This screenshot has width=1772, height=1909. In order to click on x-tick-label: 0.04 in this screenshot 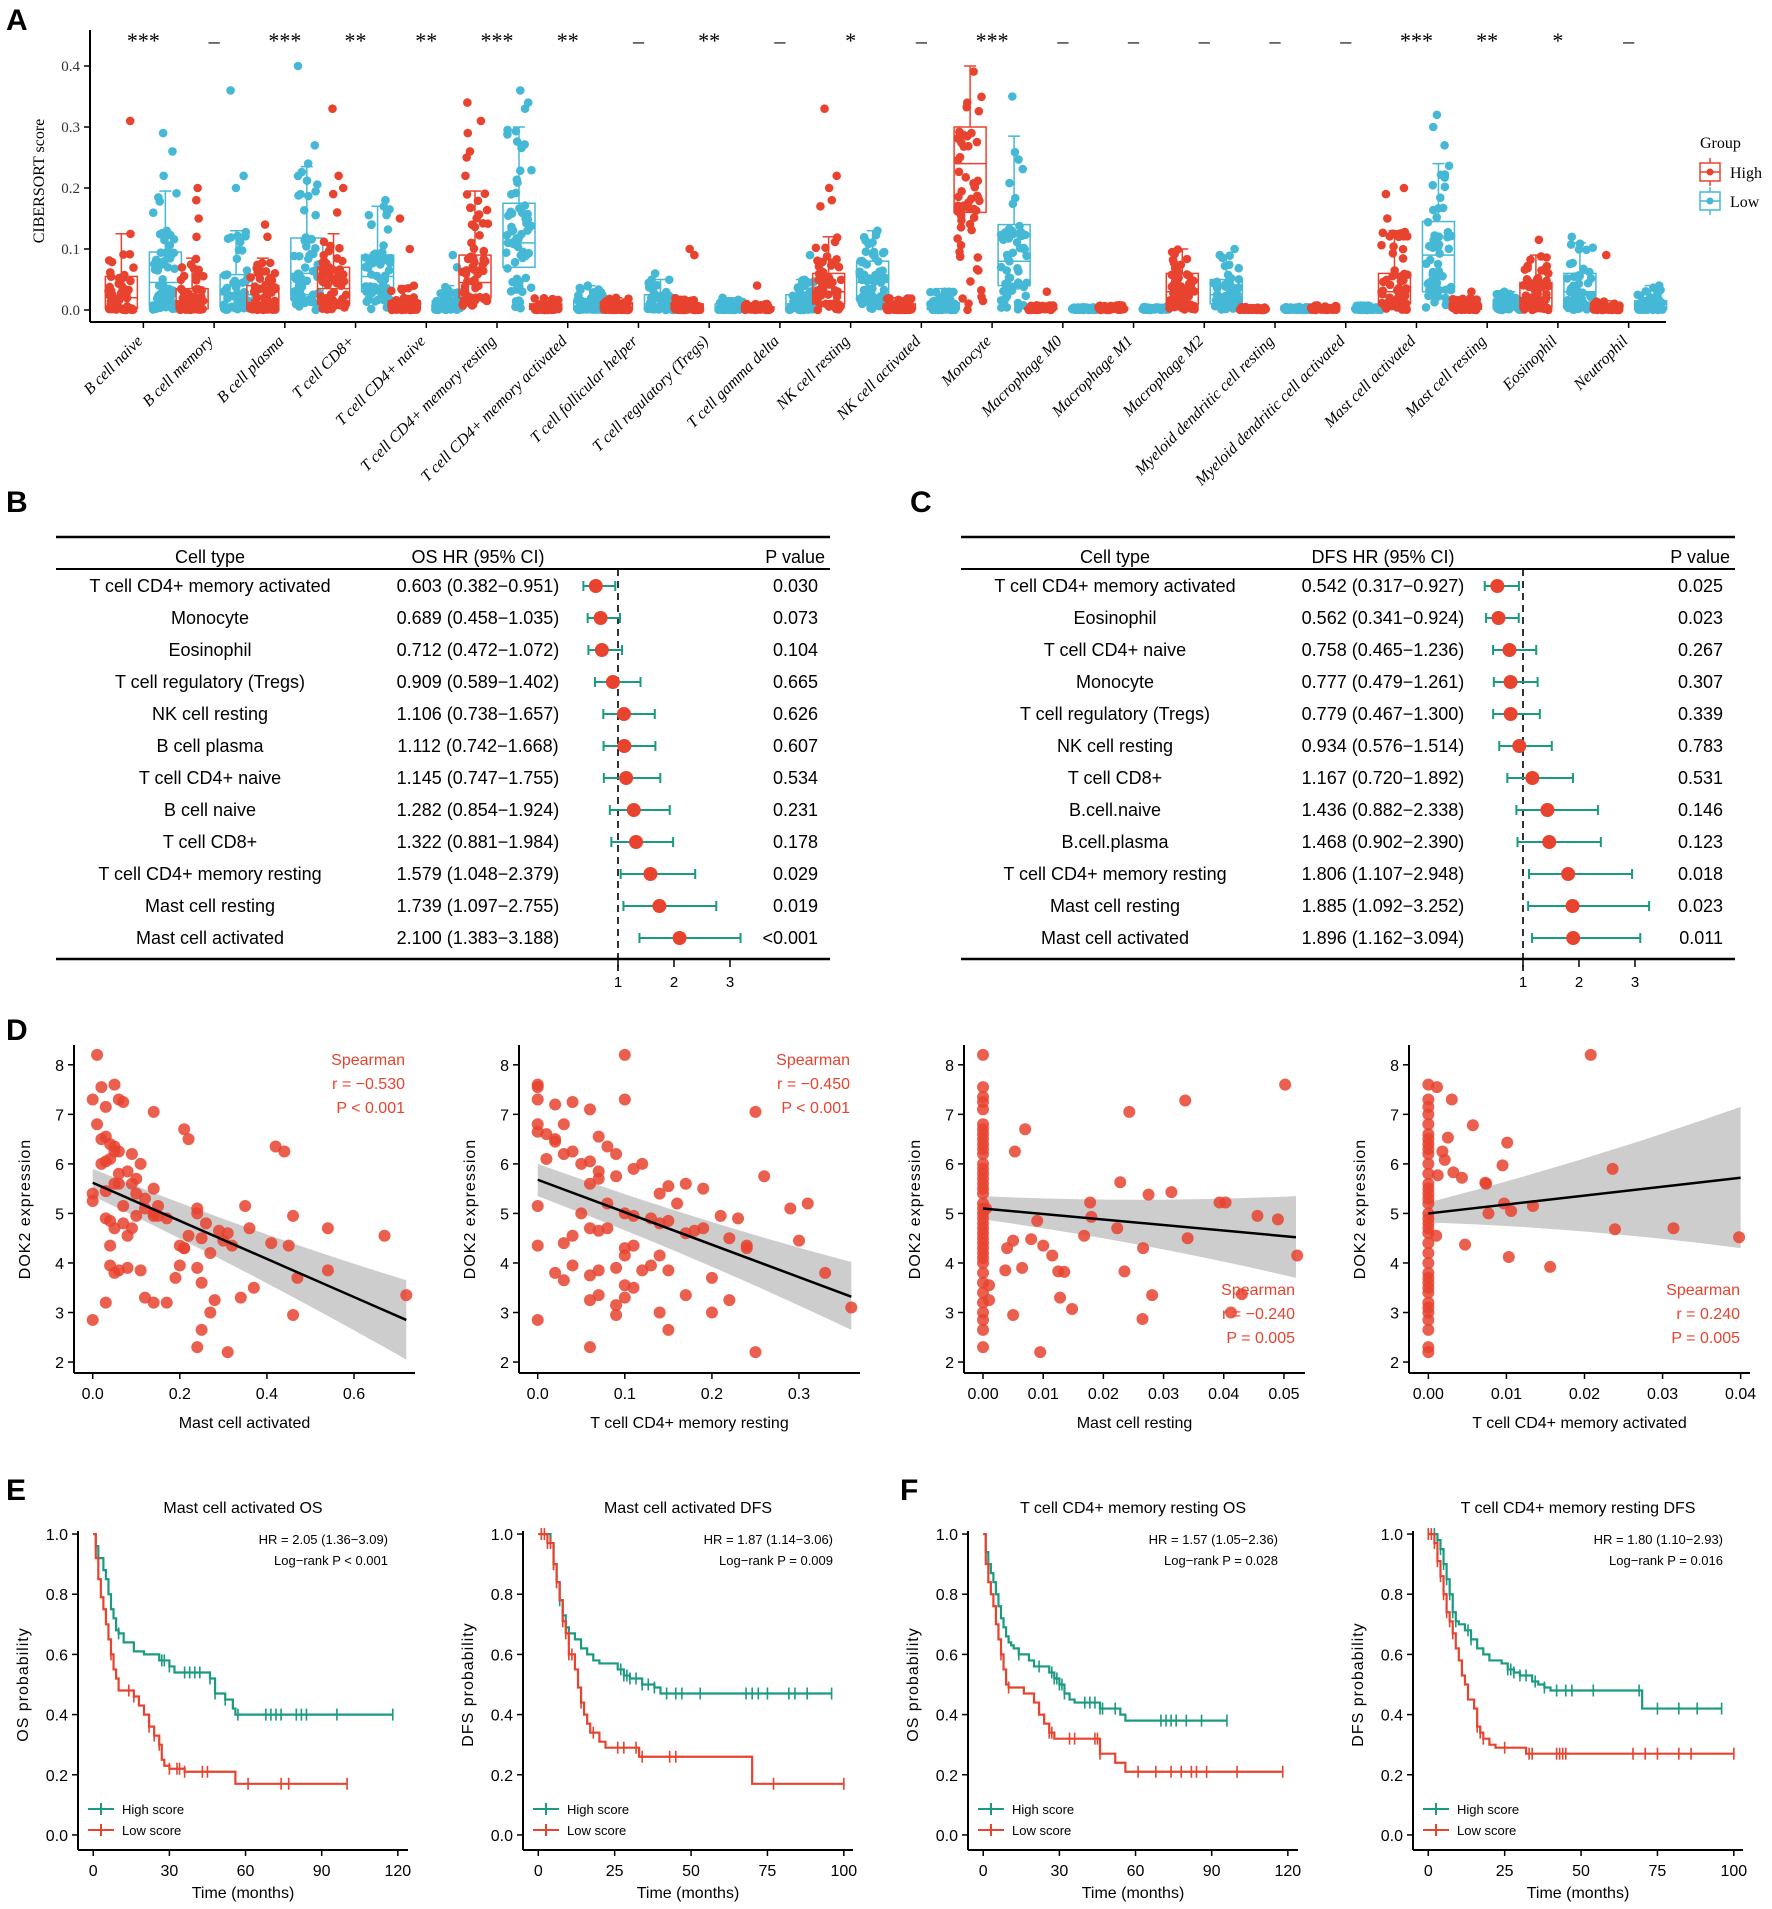, I will do `click(1223, 1394)`.